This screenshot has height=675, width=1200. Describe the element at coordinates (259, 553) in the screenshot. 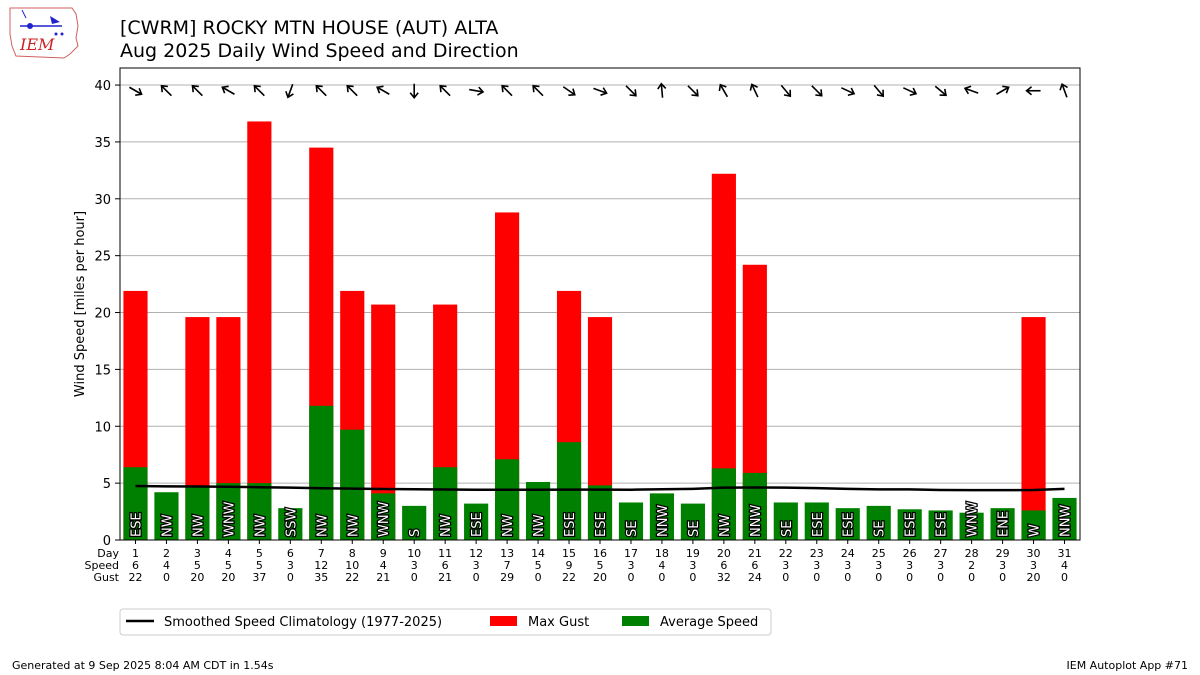

I see `day-label: 5` at that location.